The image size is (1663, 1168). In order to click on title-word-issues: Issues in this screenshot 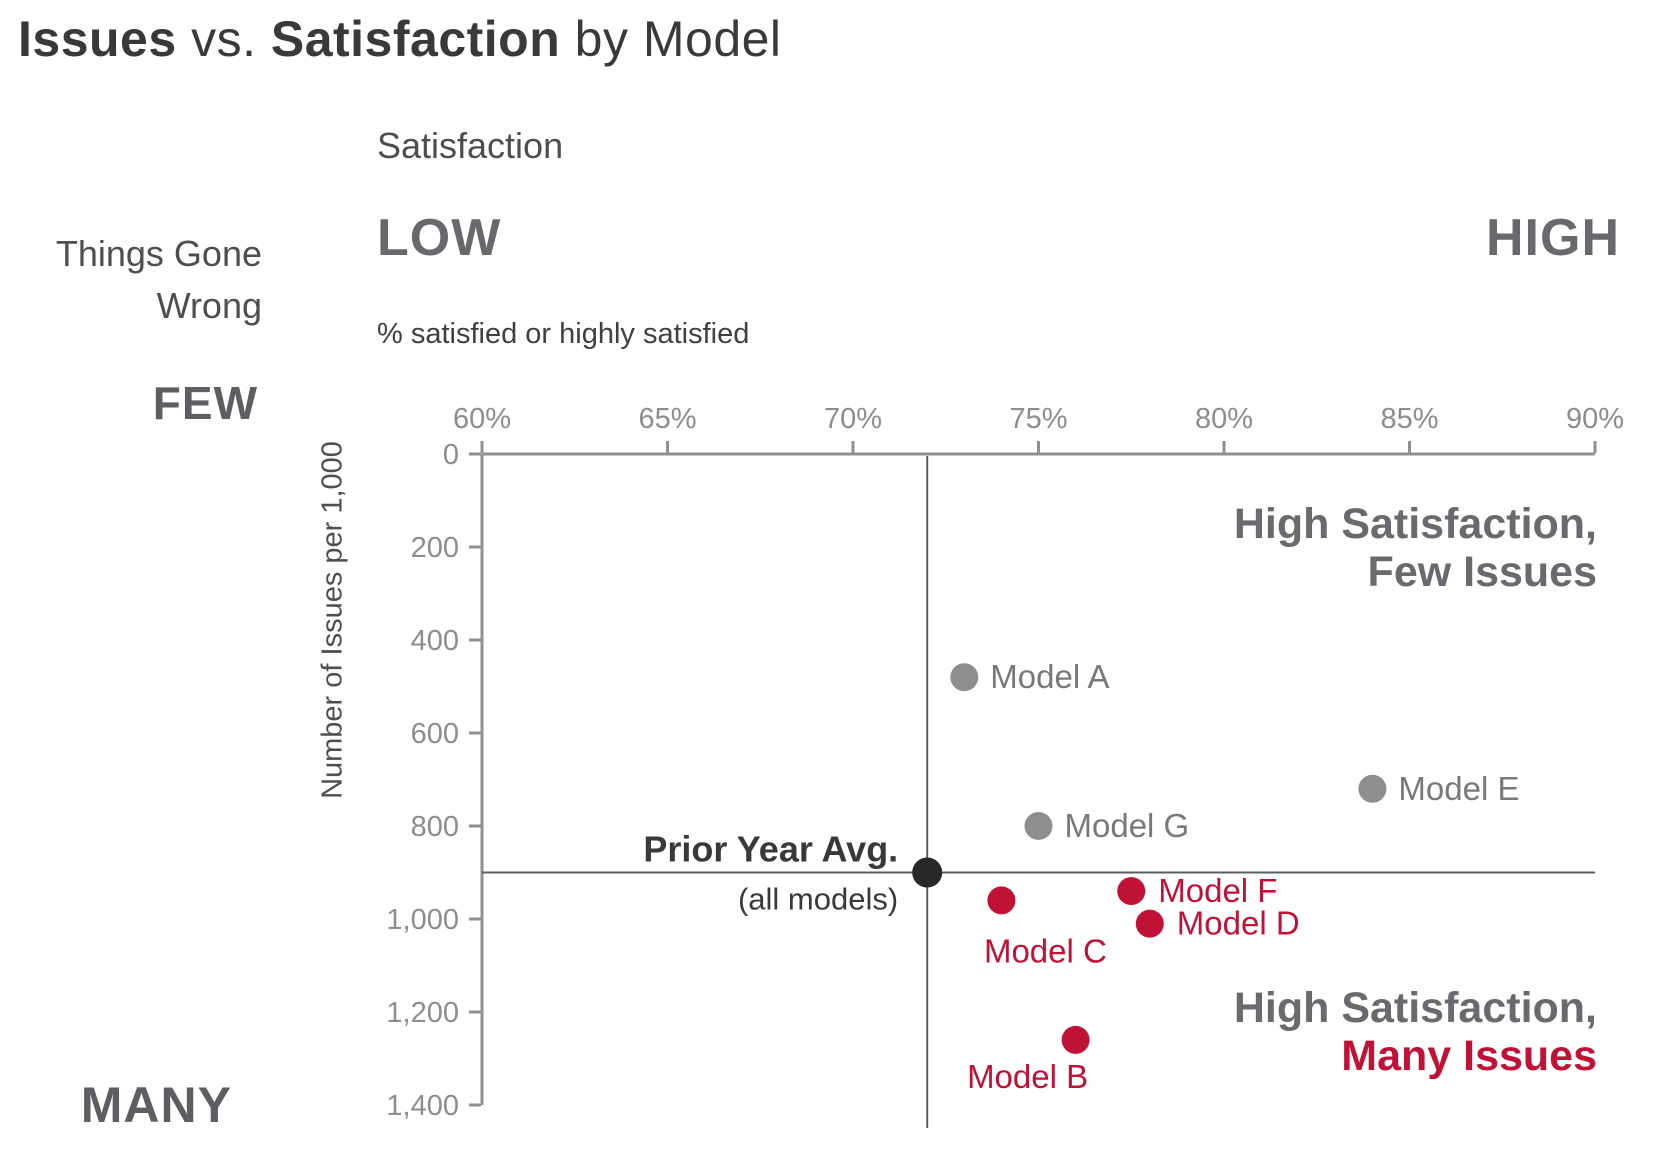, I will do `click(97, 39)`.